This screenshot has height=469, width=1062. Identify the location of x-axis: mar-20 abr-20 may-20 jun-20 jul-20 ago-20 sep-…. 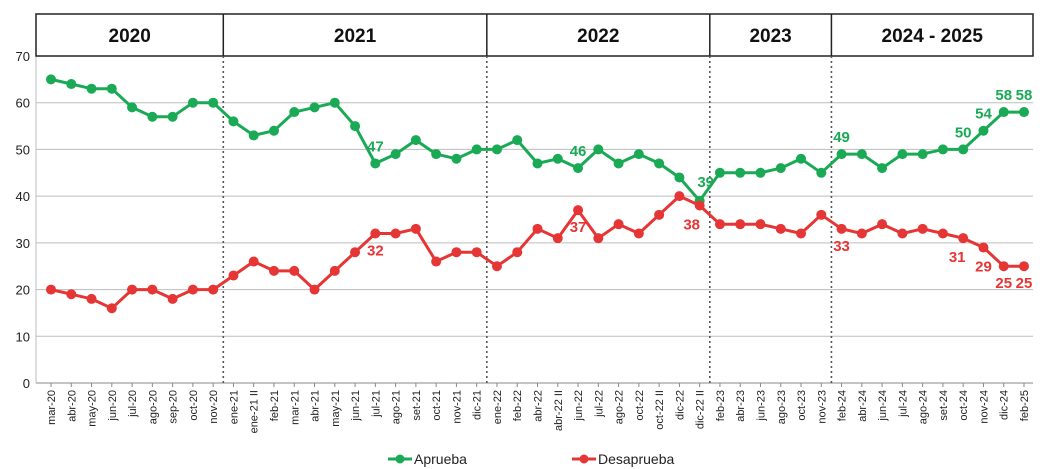
(538, 408).